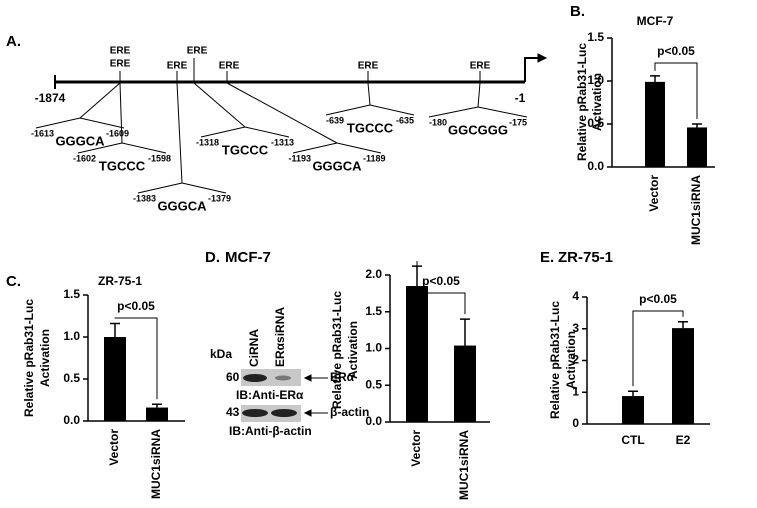 The width and height of the screenshot is (757, 508). I want to click on kda-label: 60, so click(233, 377).